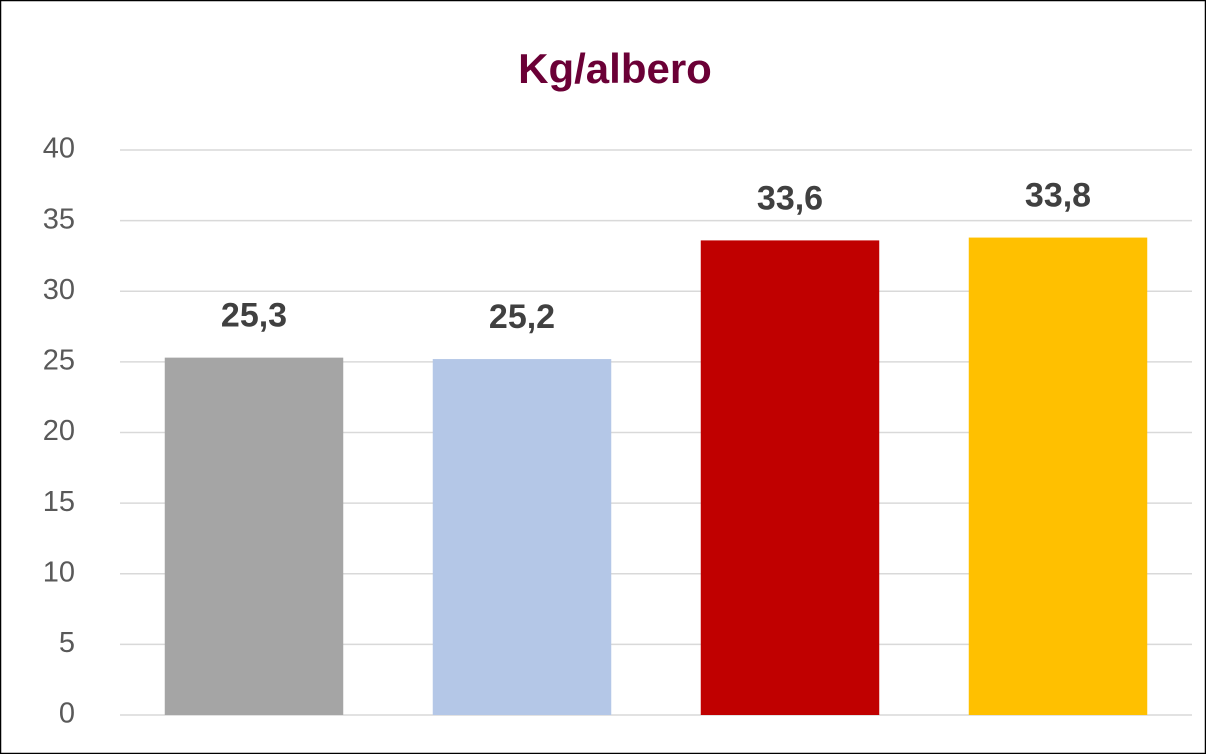  I want to click on data-label: 25,2, so click(522, 317).